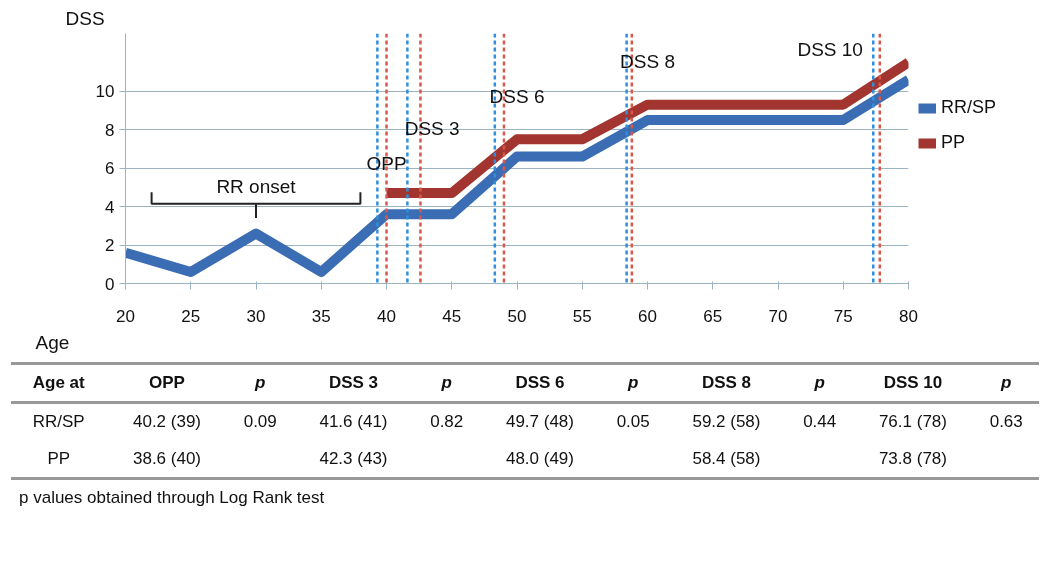  What do you see at coordinates (953, 142) in the screenshot?
I see `legend-label: PP` at bounding box center [953, 142].